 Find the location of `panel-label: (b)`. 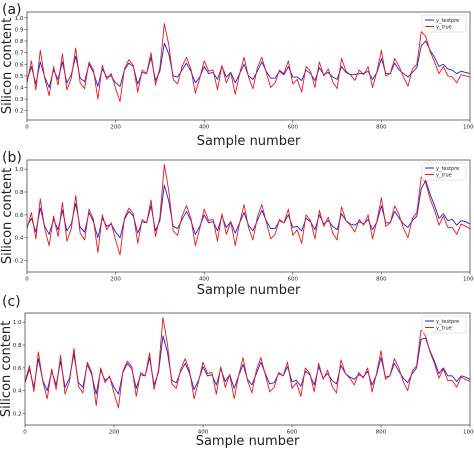

panel-label: (b) is located at coordinates (12, 158).